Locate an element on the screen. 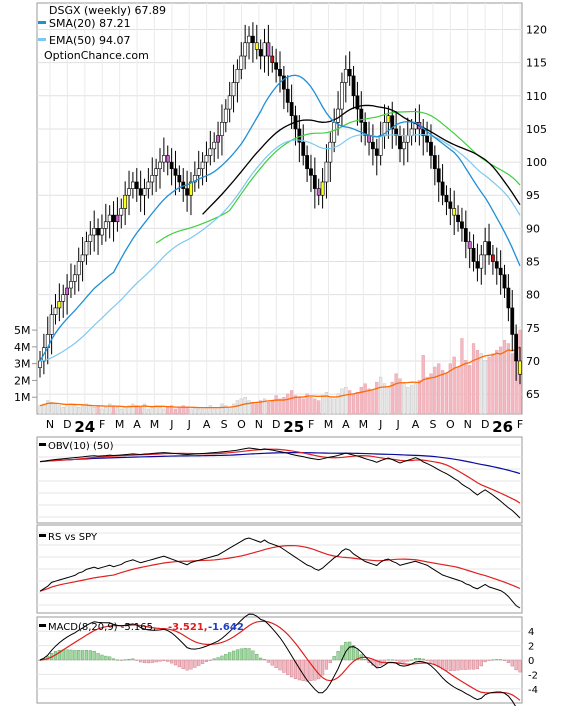  price-tick-label: 110 is located at coordinates (536, 96).